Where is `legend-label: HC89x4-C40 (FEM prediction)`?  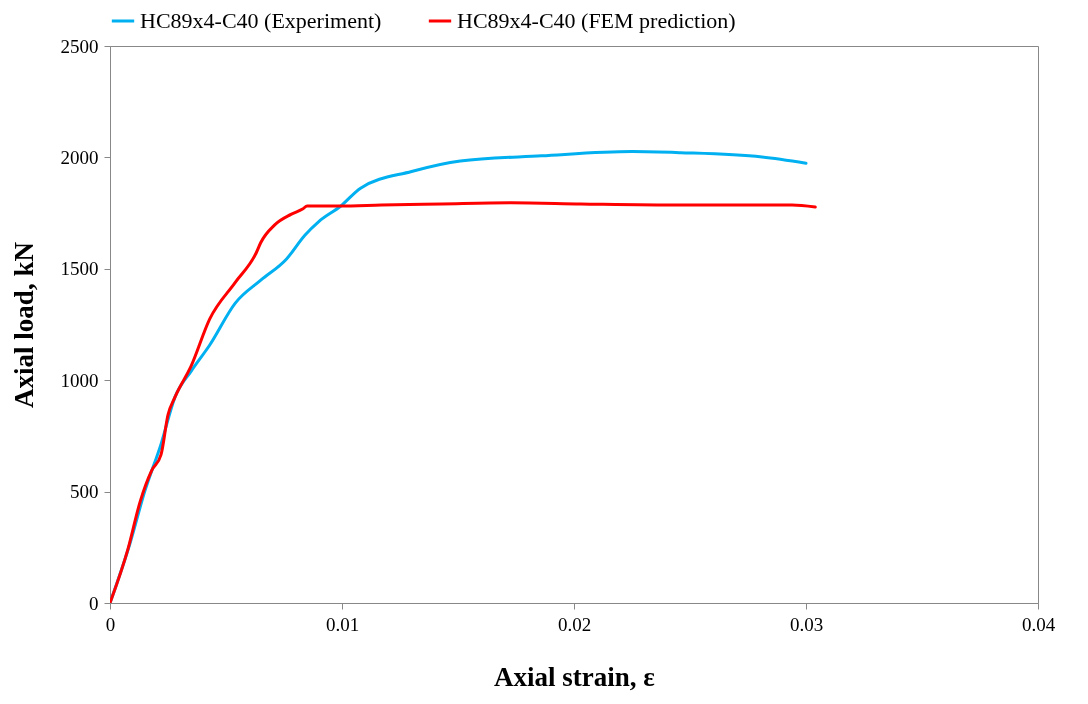 legend-label: HC89x4-C40 (FEM prediction) is located at coordinates (596, 20).